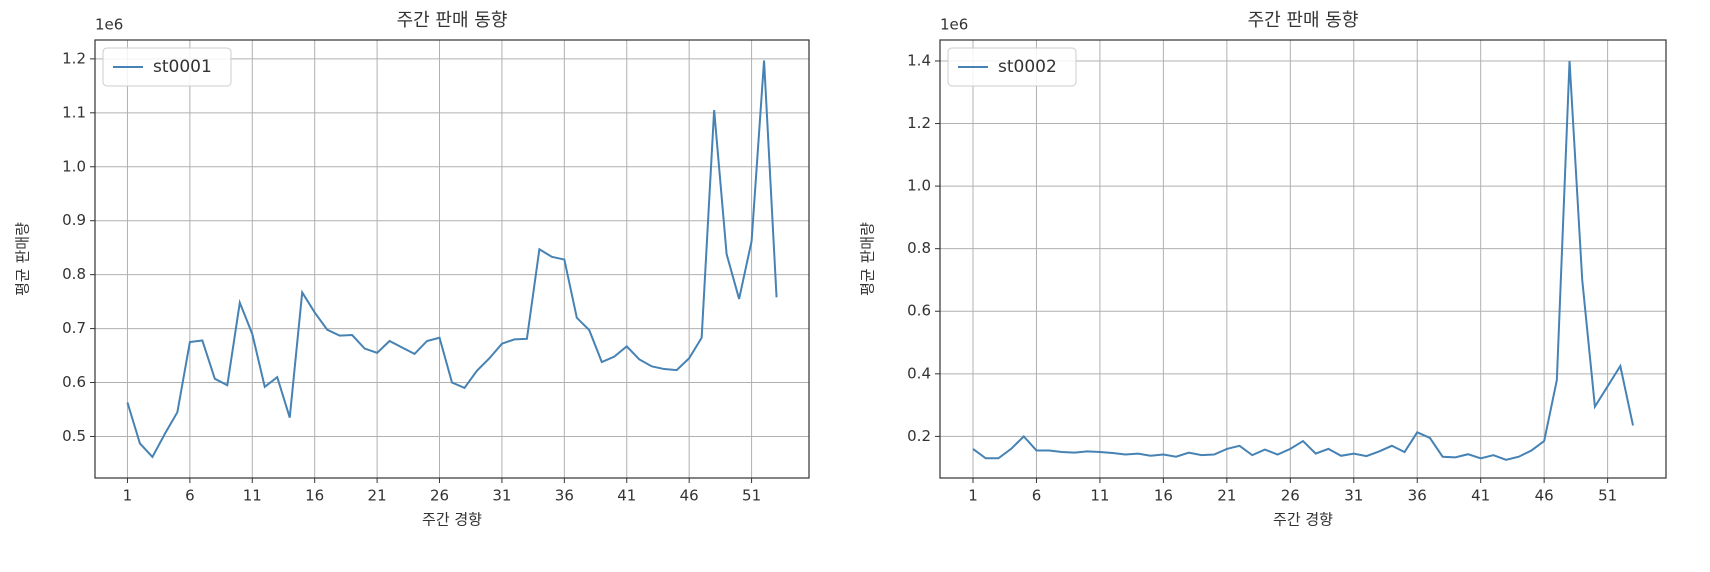  What do you see at coordinates (74, 436) in the screenshot?
I see `y-tick-label: 0.5` at bounding box center [74, 436].